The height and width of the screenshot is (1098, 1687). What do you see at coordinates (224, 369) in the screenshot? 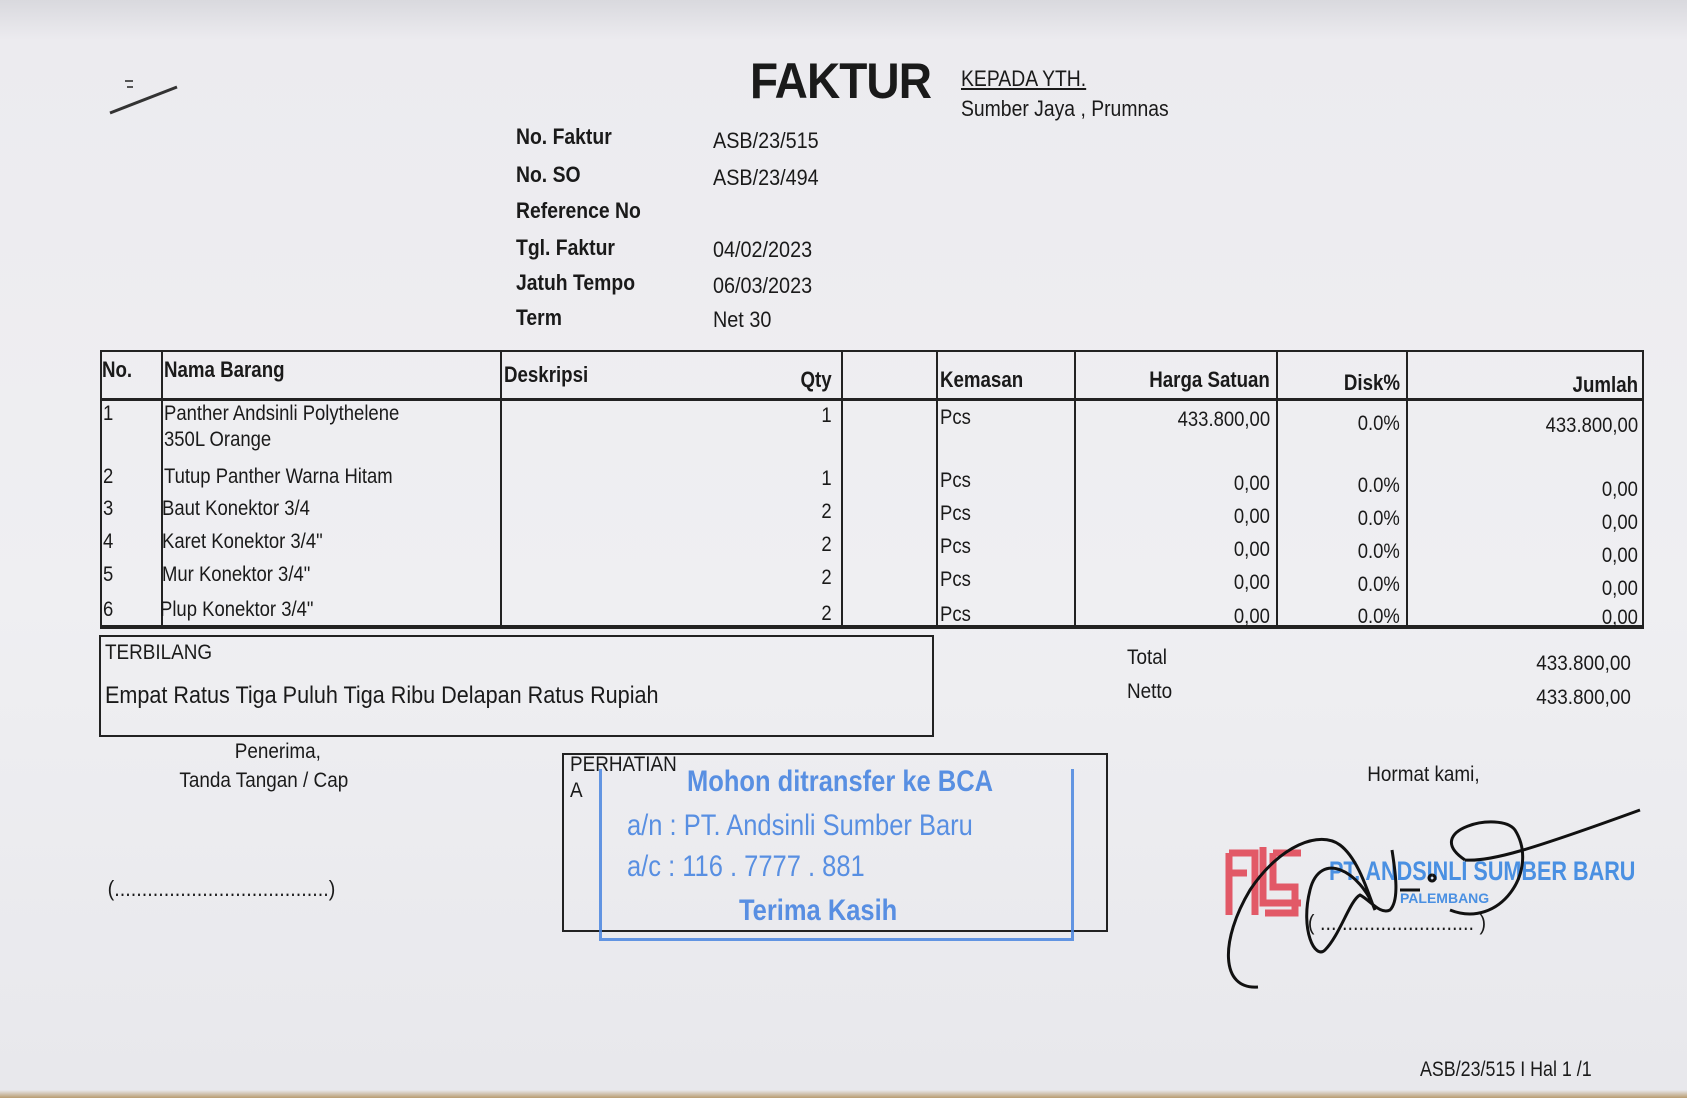
I see `header-nama: Nama Barang` at bounding box center [224, 369].